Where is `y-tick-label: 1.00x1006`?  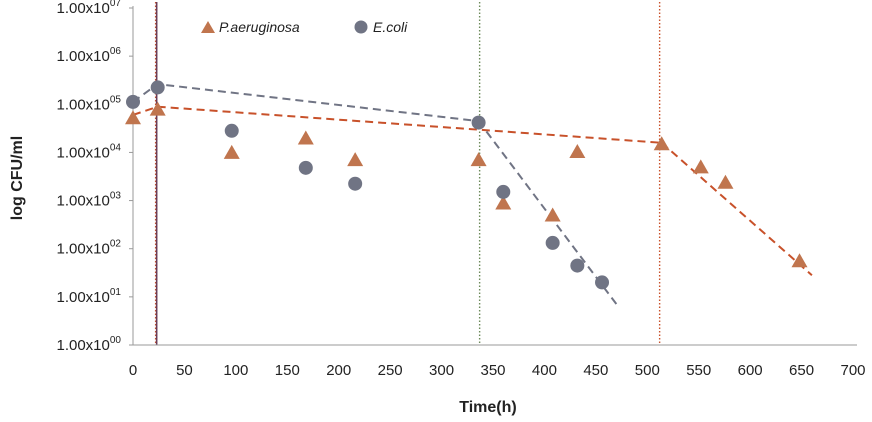
y-tick-label: 1.00x1006 is located at coordinates (88, 55).